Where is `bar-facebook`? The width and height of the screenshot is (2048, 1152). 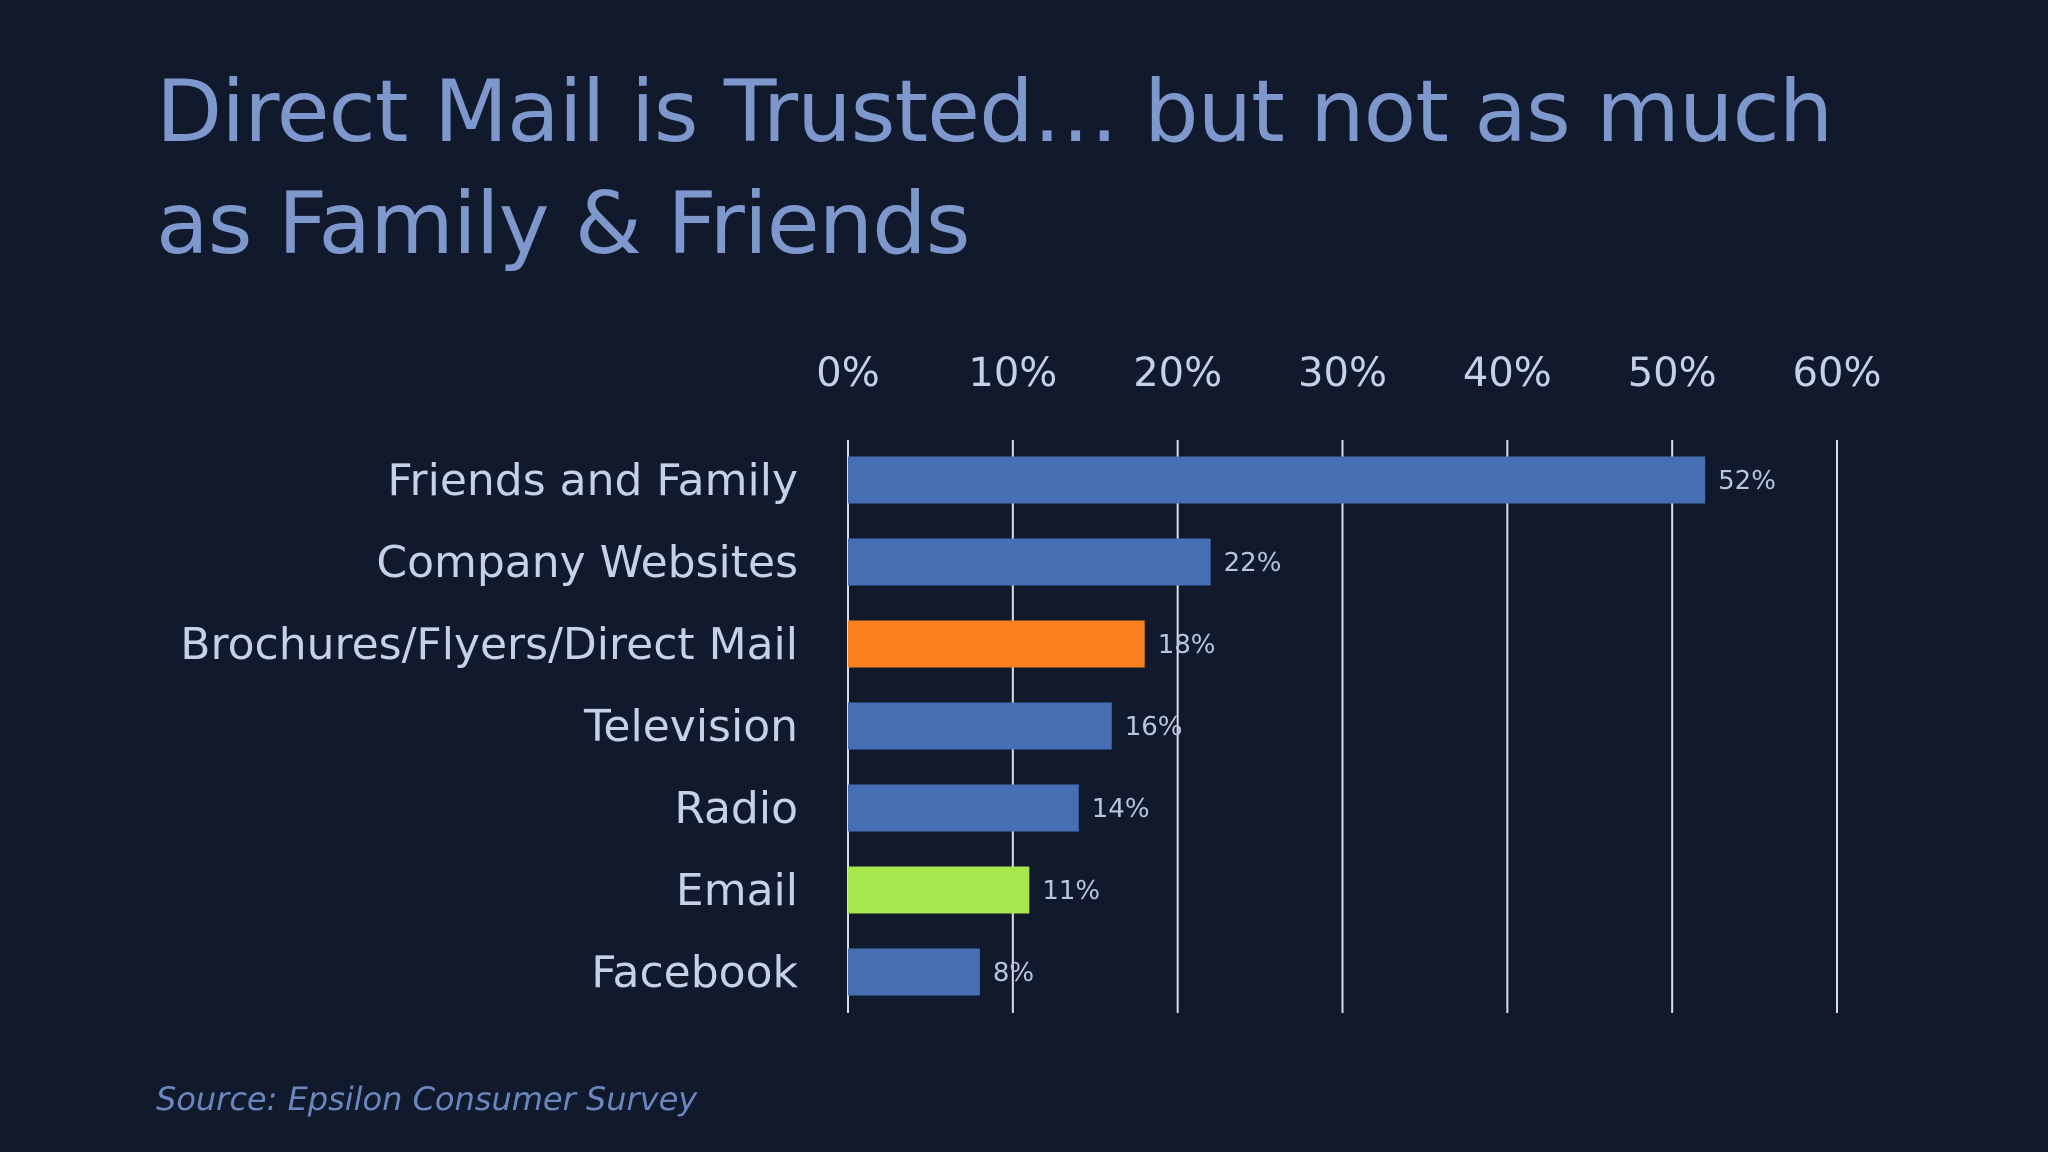
bar-facebook is located at coordinates (914, 972).